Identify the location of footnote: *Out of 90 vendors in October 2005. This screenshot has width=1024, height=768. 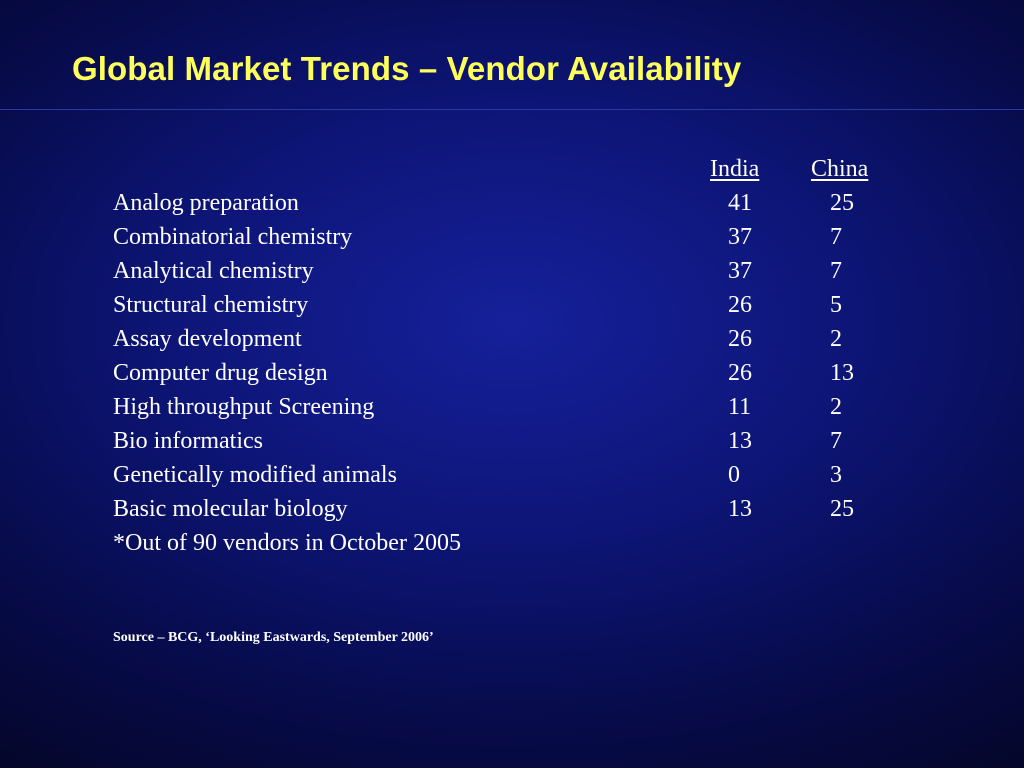
(287, 543).